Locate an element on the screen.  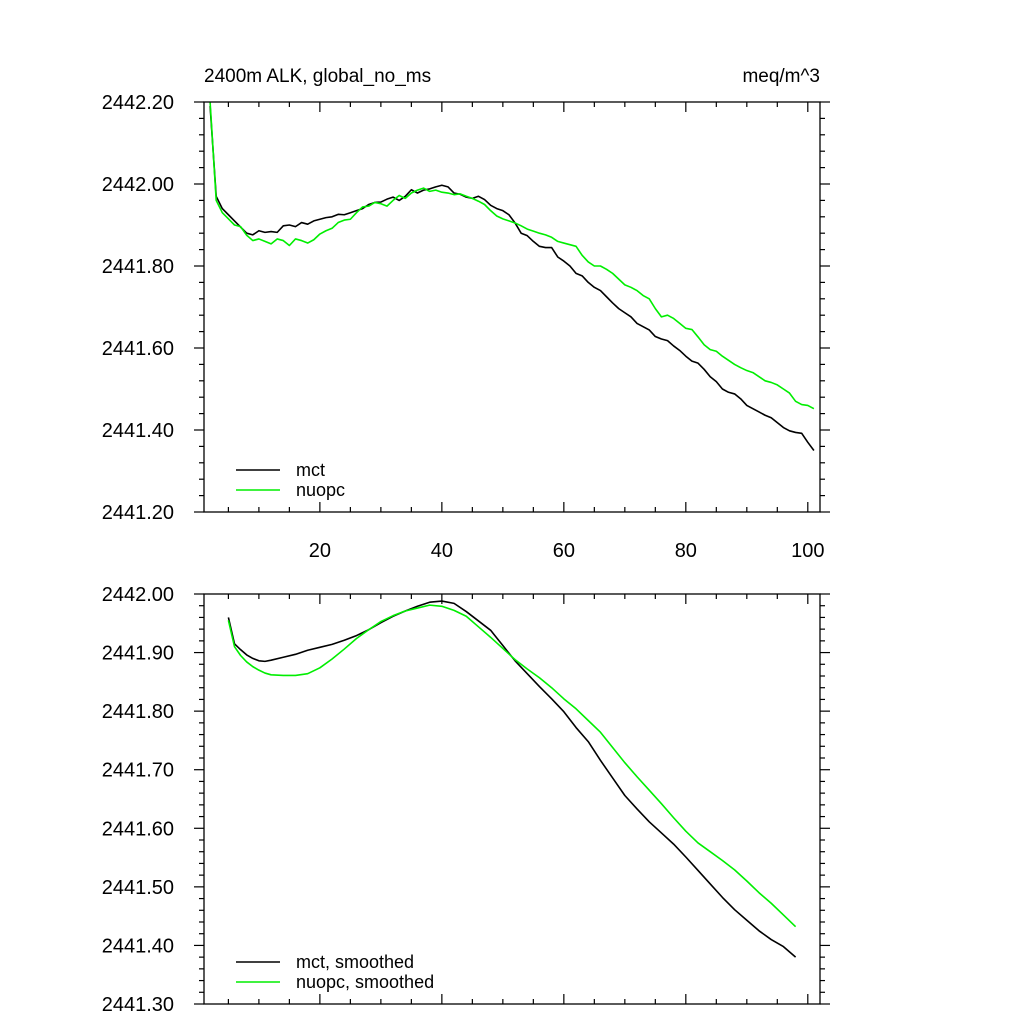
panel-top-units: meq/m^3 is located at coordinates (781, 76).